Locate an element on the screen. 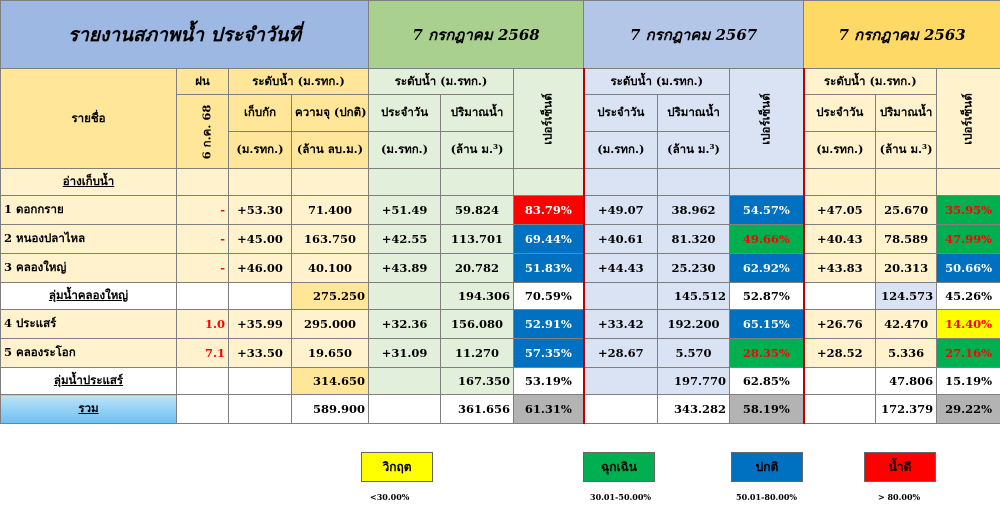 This screenshot has height=526, width=1000. header-level-msl: ระดับน้ำ (ม.รทก.) is located at coordinates (298, 81).